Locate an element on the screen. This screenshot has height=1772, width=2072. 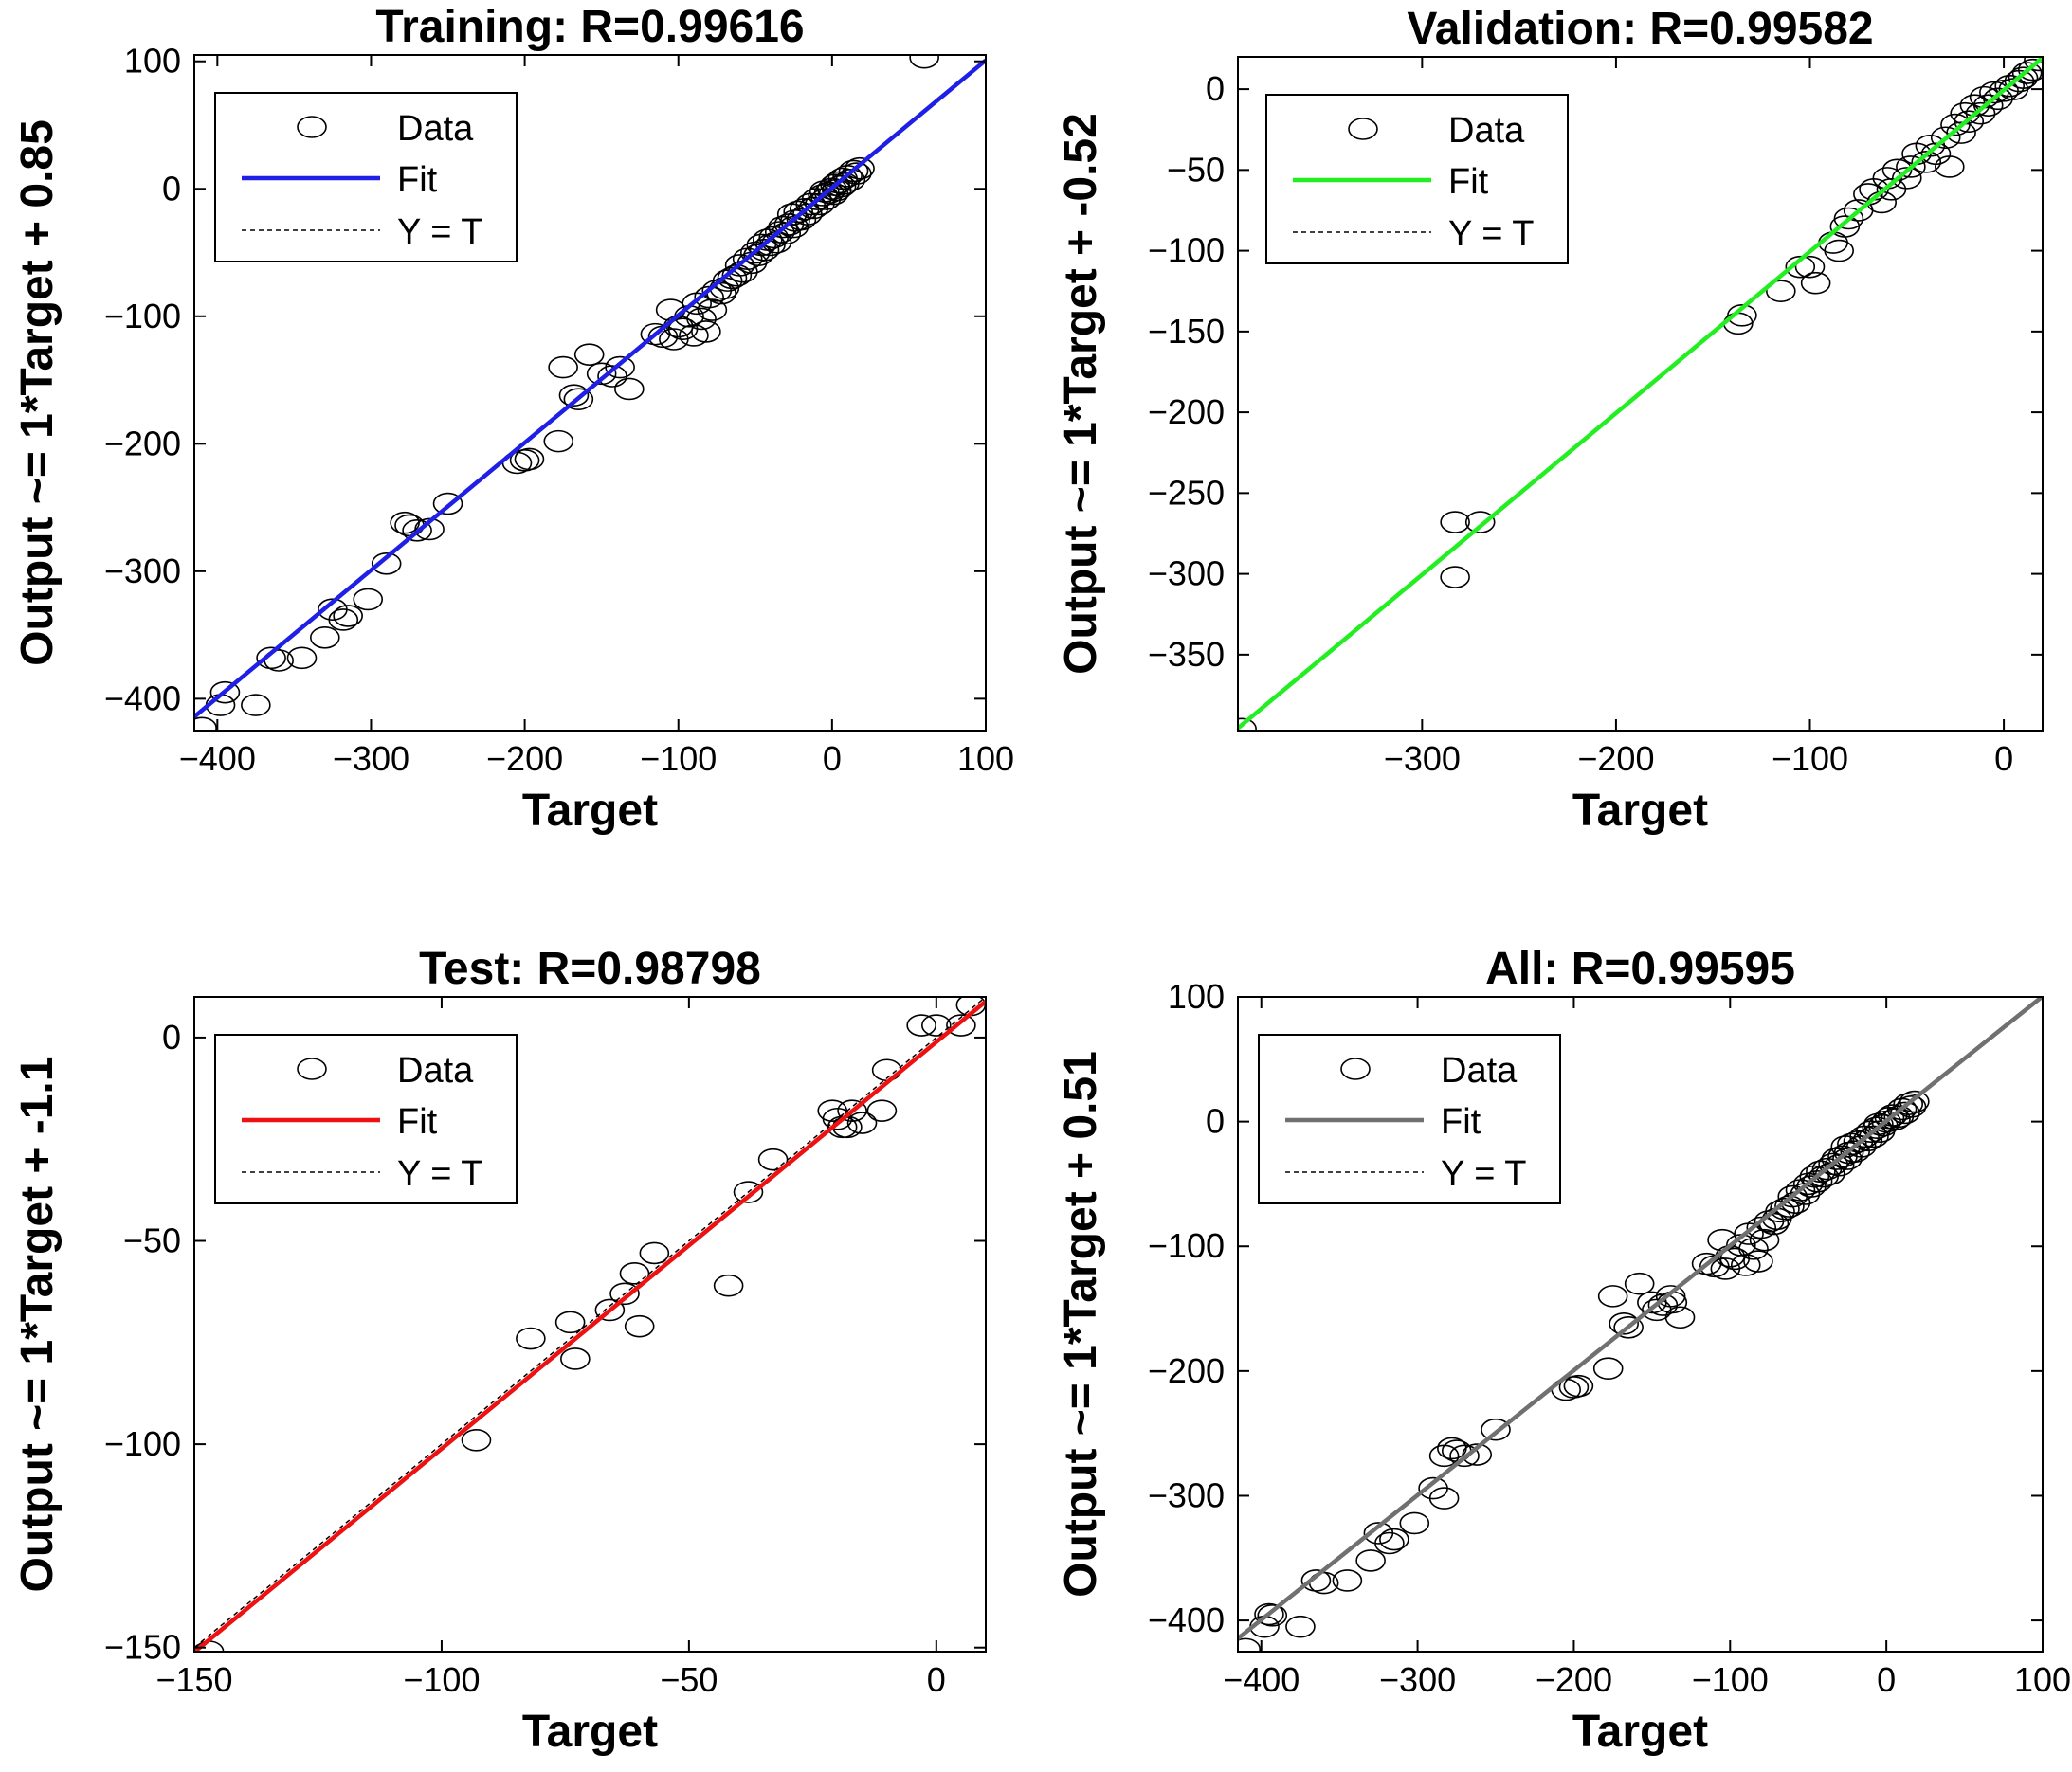
fit-line is located at coordinates (590, 388).